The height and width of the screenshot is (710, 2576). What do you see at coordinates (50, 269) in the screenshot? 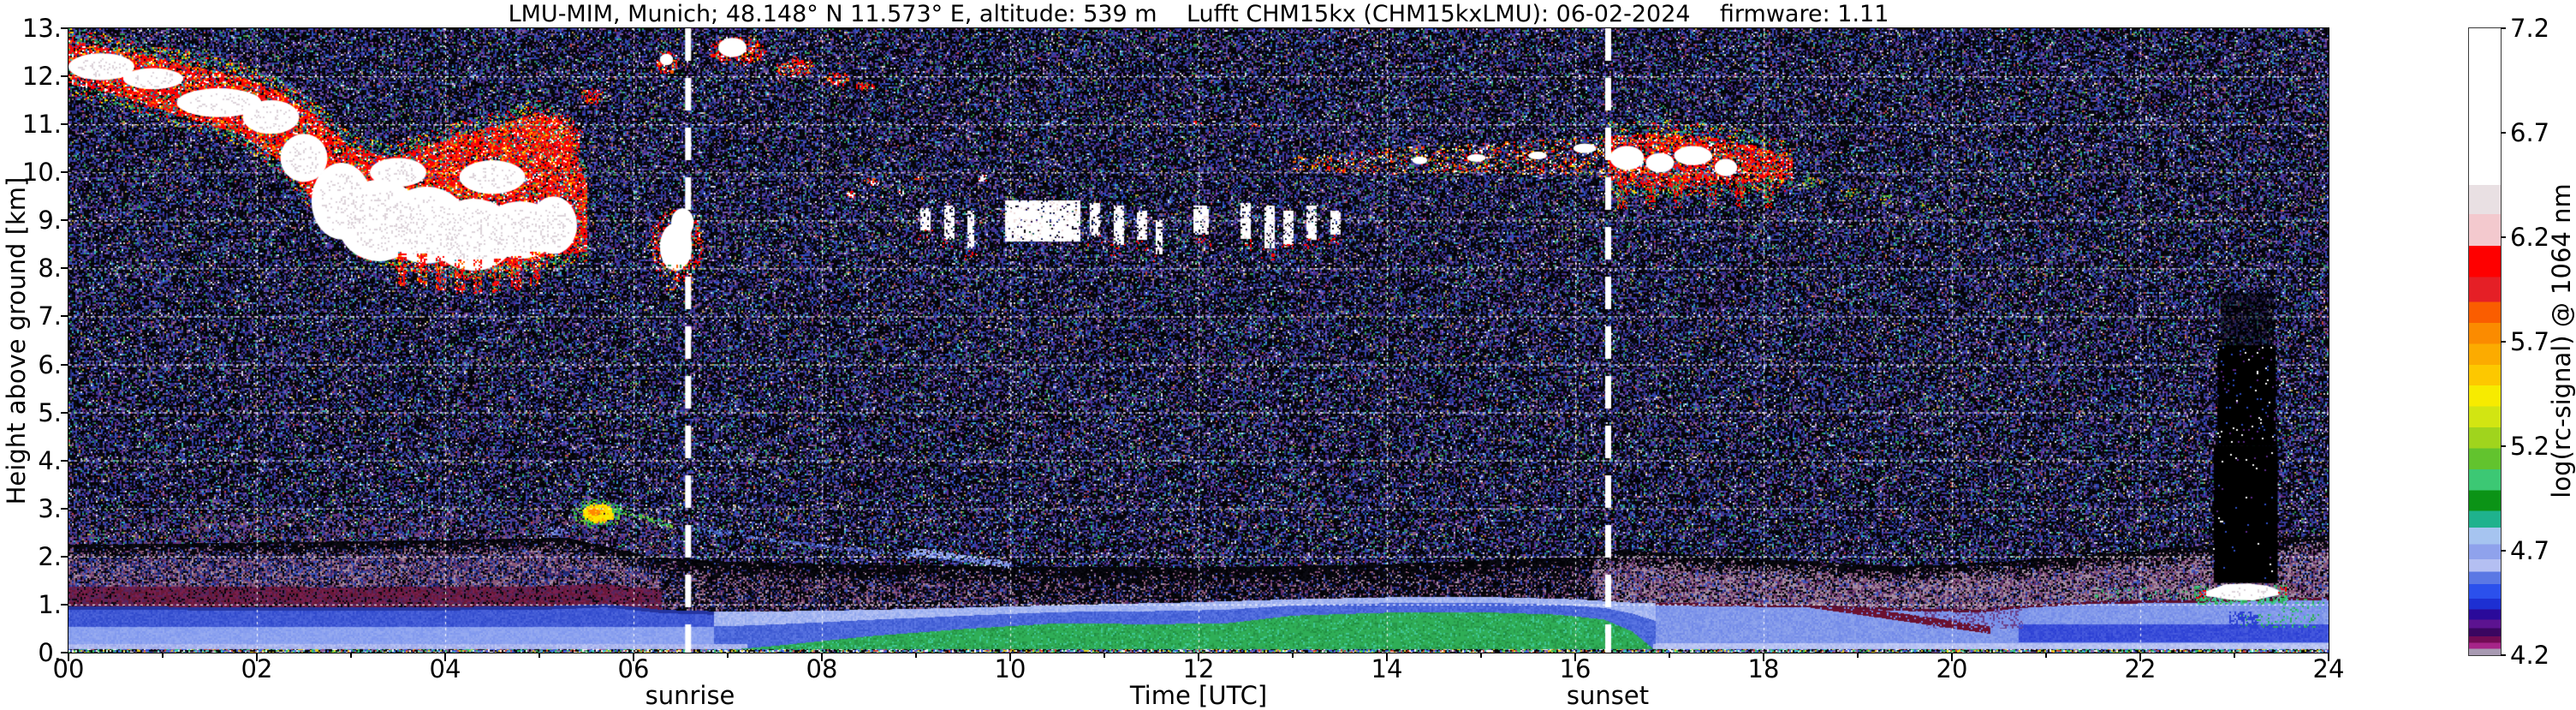
I see `y-tick-label: 8.` at bounding box center [50, 269].